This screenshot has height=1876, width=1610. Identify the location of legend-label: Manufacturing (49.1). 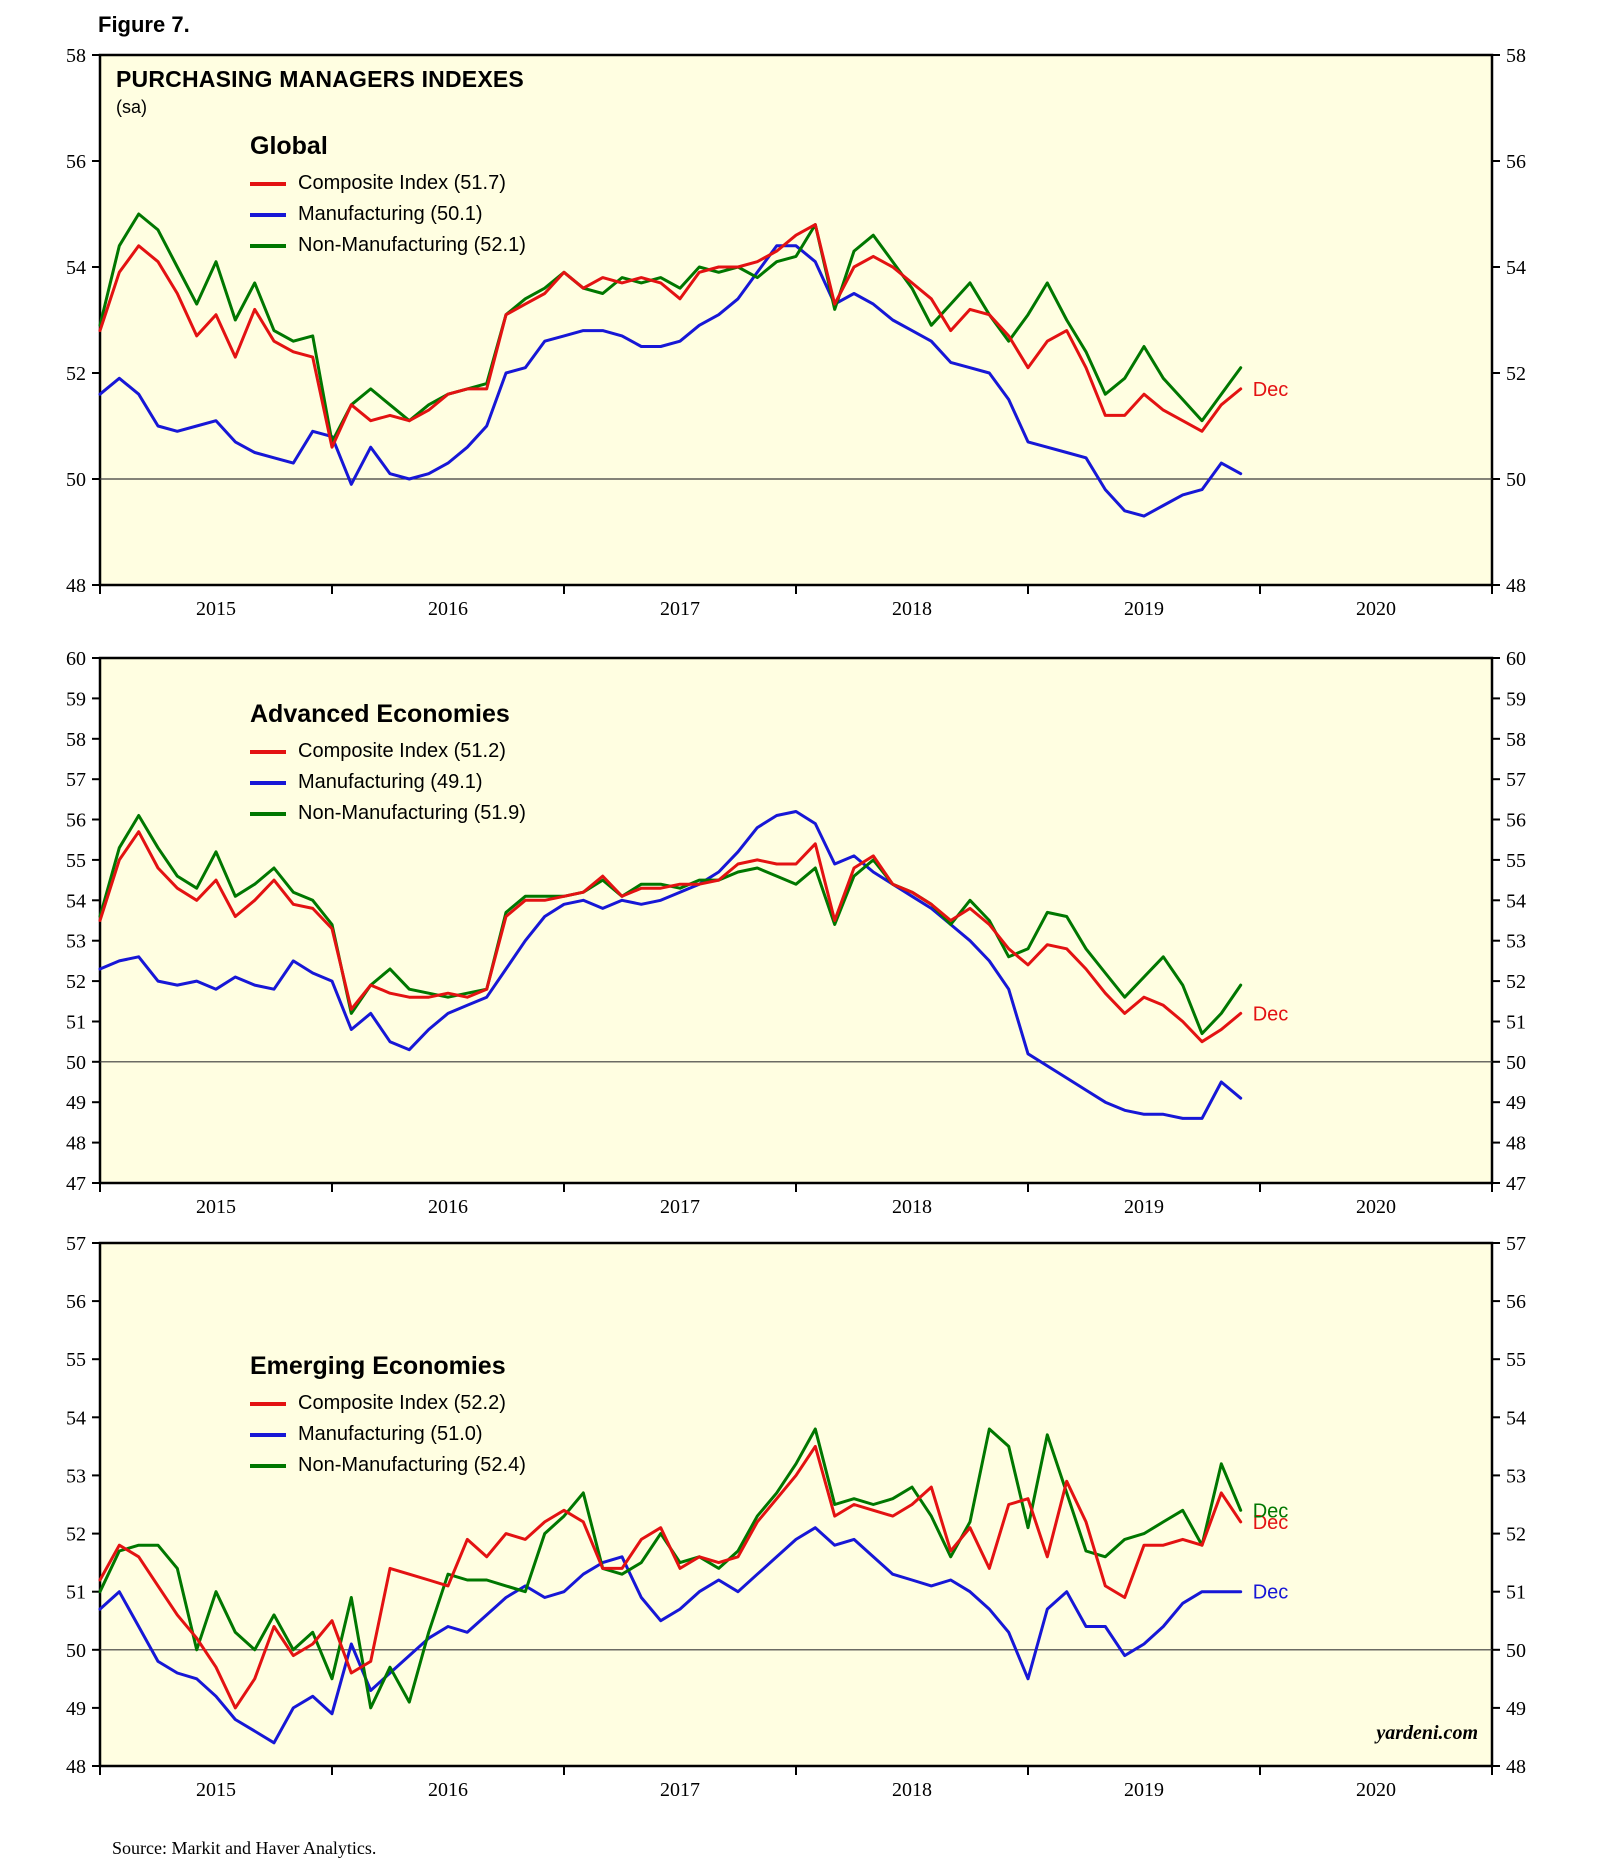
(390, 782).